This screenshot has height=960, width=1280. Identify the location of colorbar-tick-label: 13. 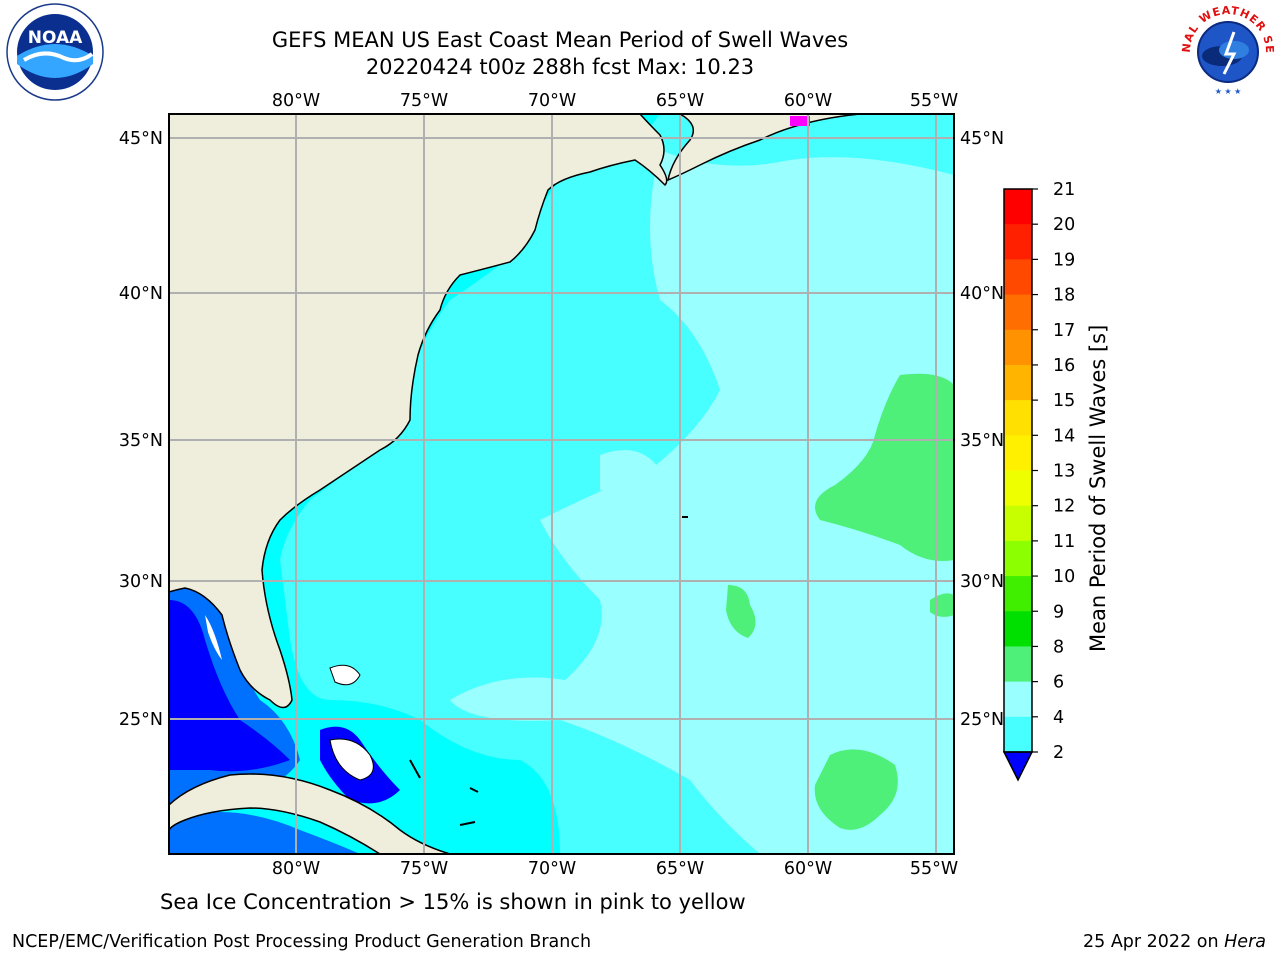
(1064, 472).